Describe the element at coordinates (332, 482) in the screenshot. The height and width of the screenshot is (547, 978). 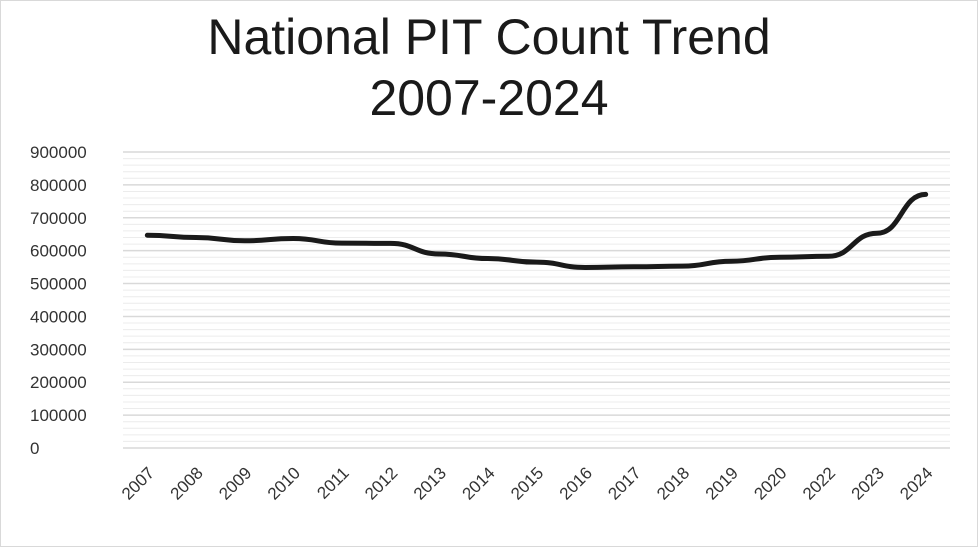
I see `x-tick-label: 2011` at that location.